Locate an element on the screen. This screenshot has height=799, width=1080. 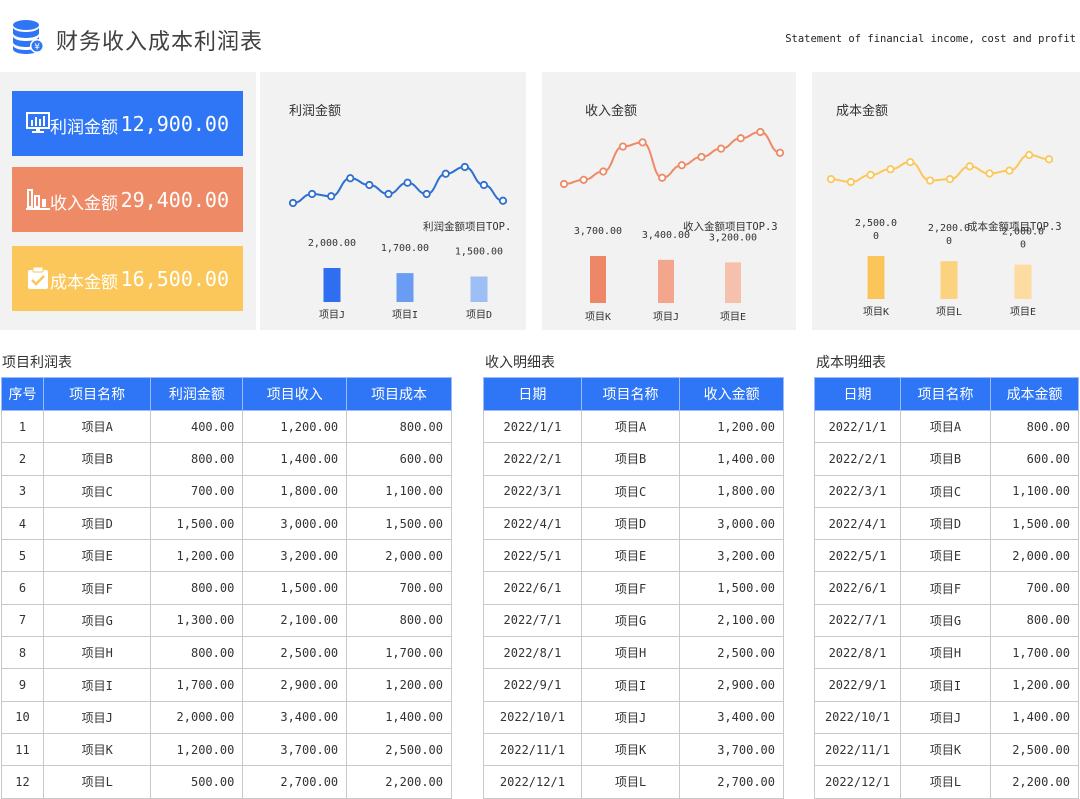
table-cell: 2022/4/1 is located at coordinates (532, 523).